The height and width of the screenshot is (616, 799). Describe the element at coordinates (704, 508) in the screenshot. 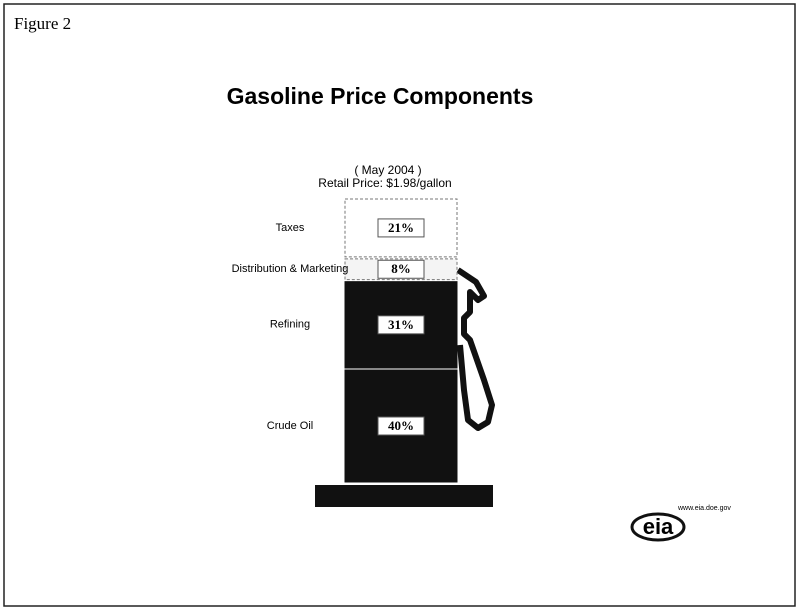

I see `logo-url: www.eia.doe.gov` at that location.